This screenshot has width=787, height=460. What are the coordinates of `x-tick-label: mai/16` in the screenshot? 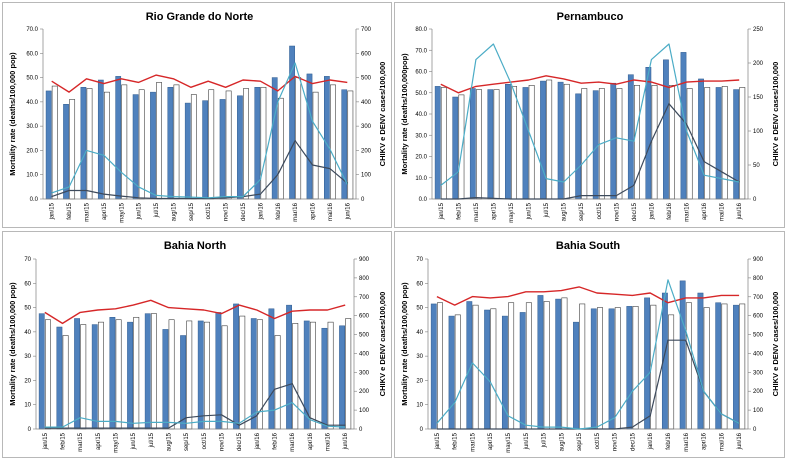 It's located at (329, 441).